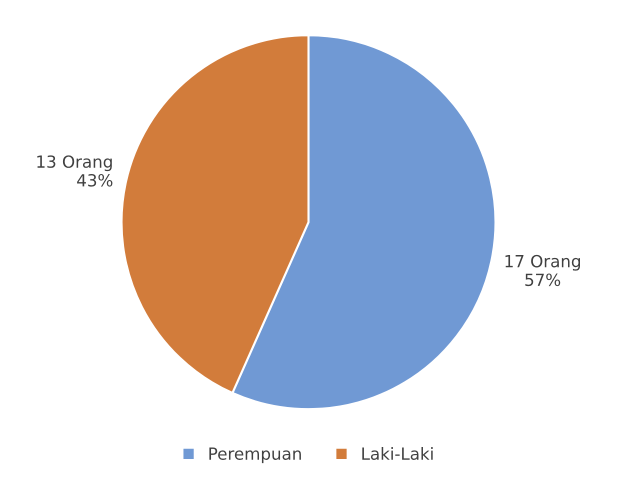  I want to click on data-label: 13 Orang 43%, so click(74, 171).